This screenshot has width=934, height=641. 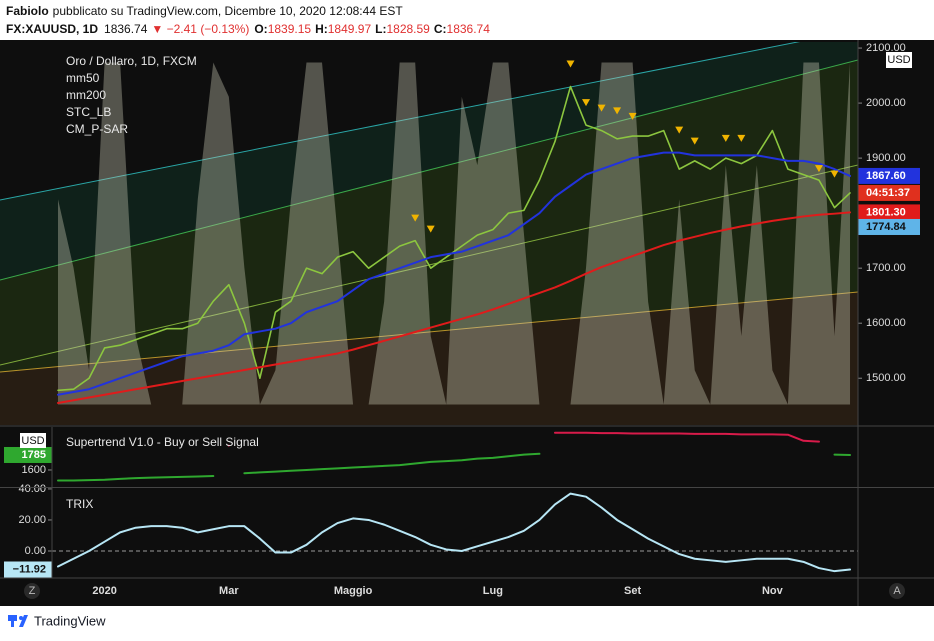 I want to click on price-badge-label: 1801.30, so click(x=886, y=212).